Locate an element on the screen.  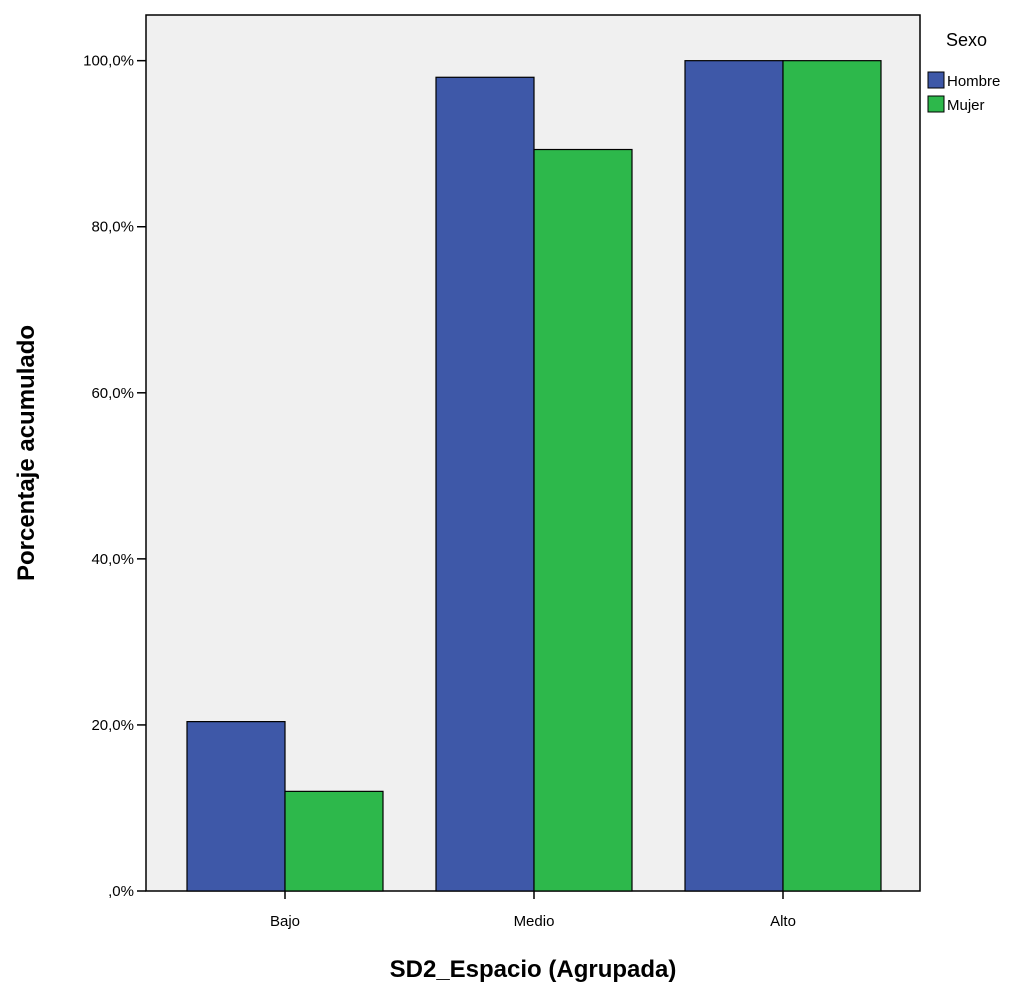
bar-hombre-alto is located at coordinates (734, 476).